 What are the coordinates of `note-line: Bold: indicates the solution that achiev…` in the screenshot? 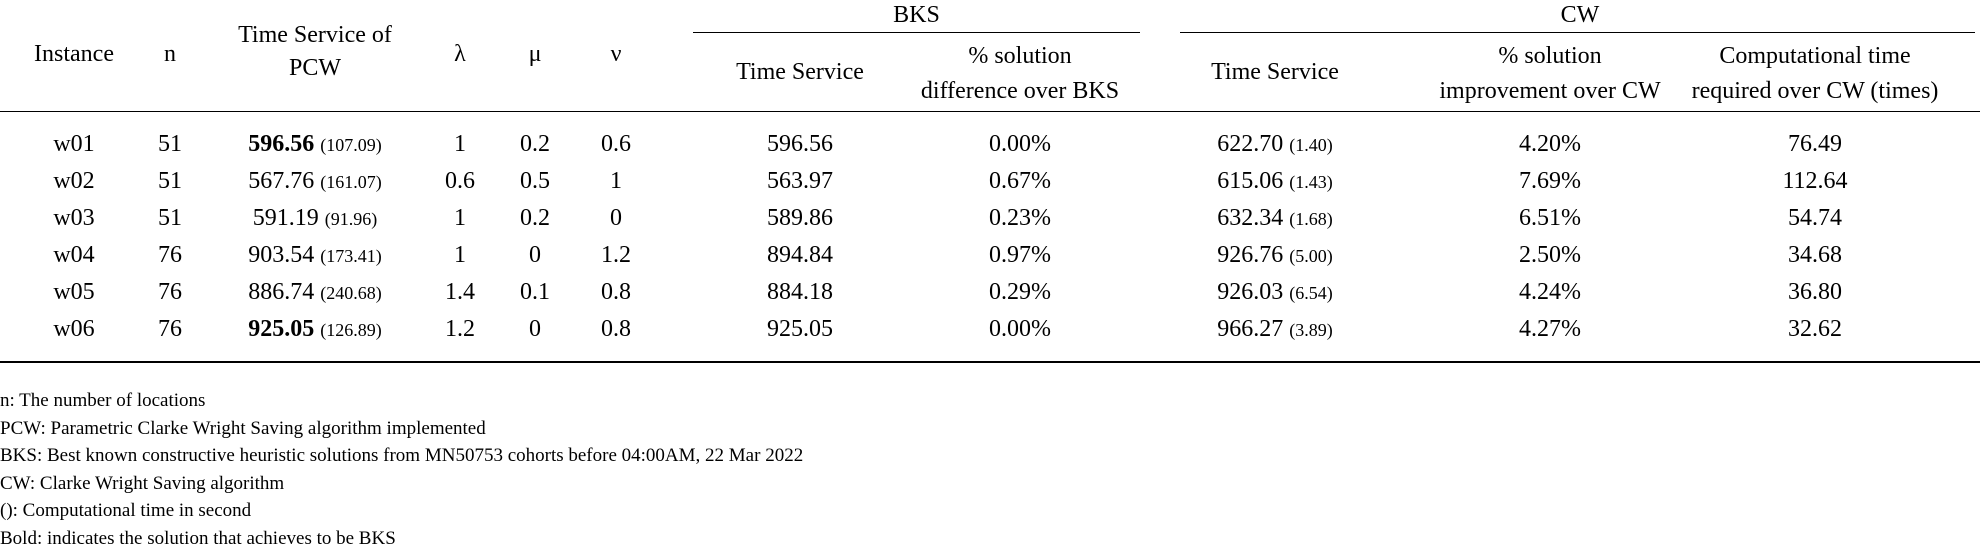 It's located at (198, 538).